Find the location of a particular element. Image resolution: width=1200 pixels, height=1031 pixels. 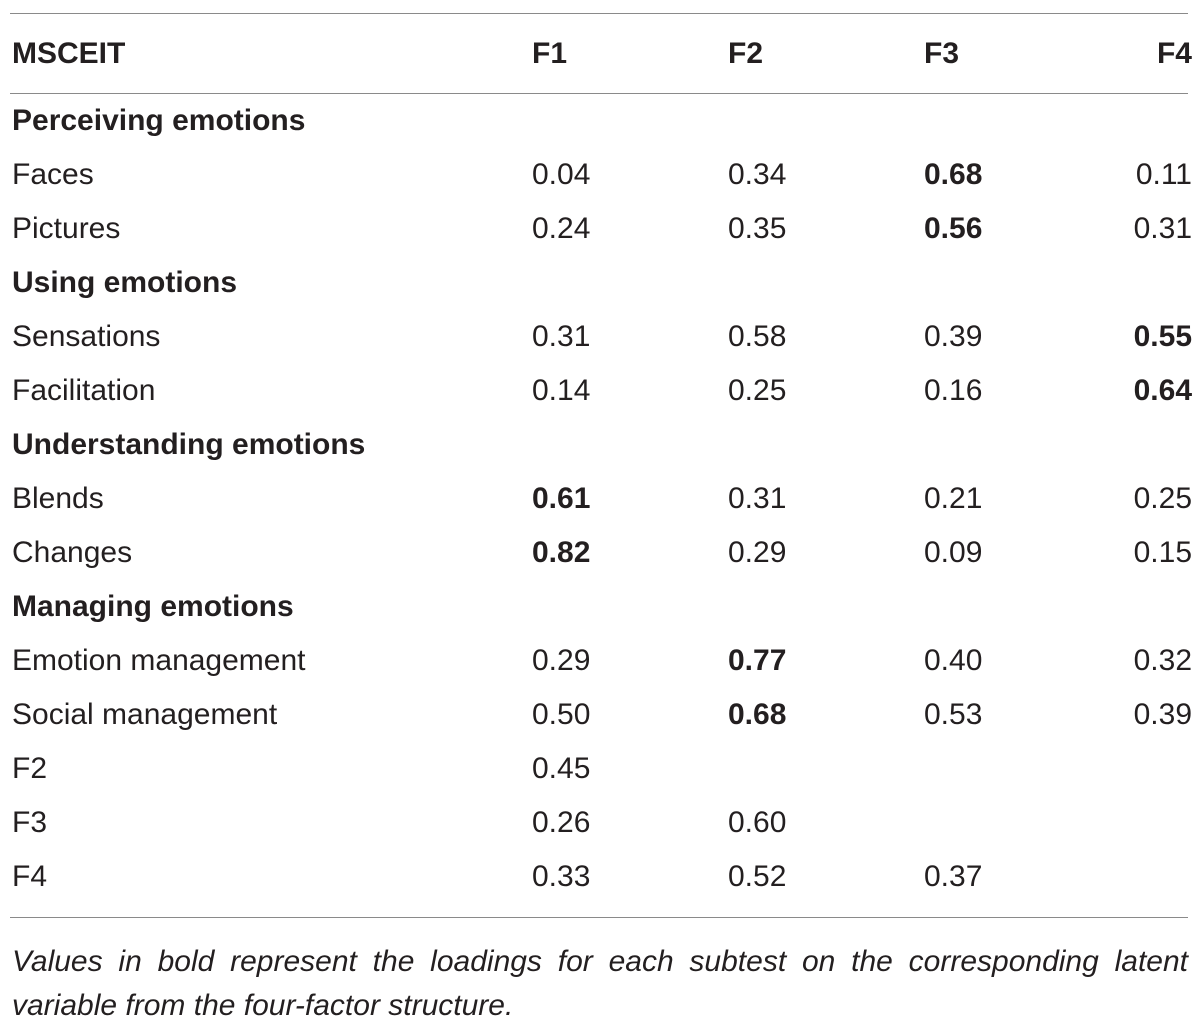

group-label: Managing emotions is located at coordinates (153, 606).